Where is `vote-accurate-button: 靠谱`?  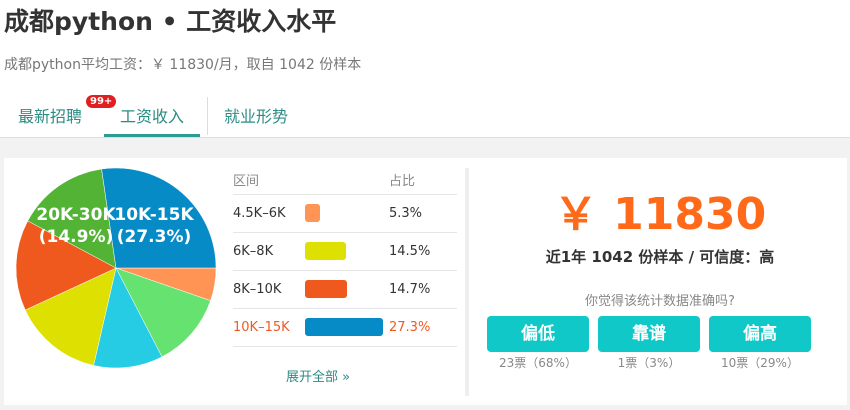 vote-accurate-button: 靠谱 is located at coordinates (649, 334).